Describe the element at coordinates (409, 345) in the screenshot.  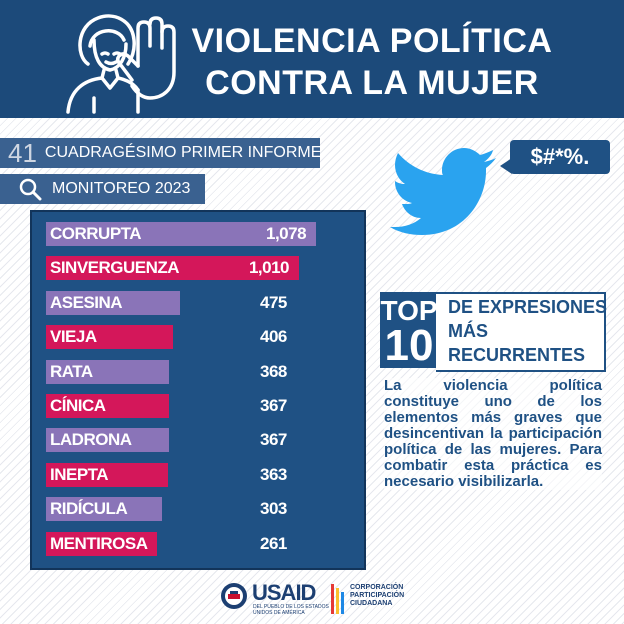
I see `ten-word: 10` at that location.